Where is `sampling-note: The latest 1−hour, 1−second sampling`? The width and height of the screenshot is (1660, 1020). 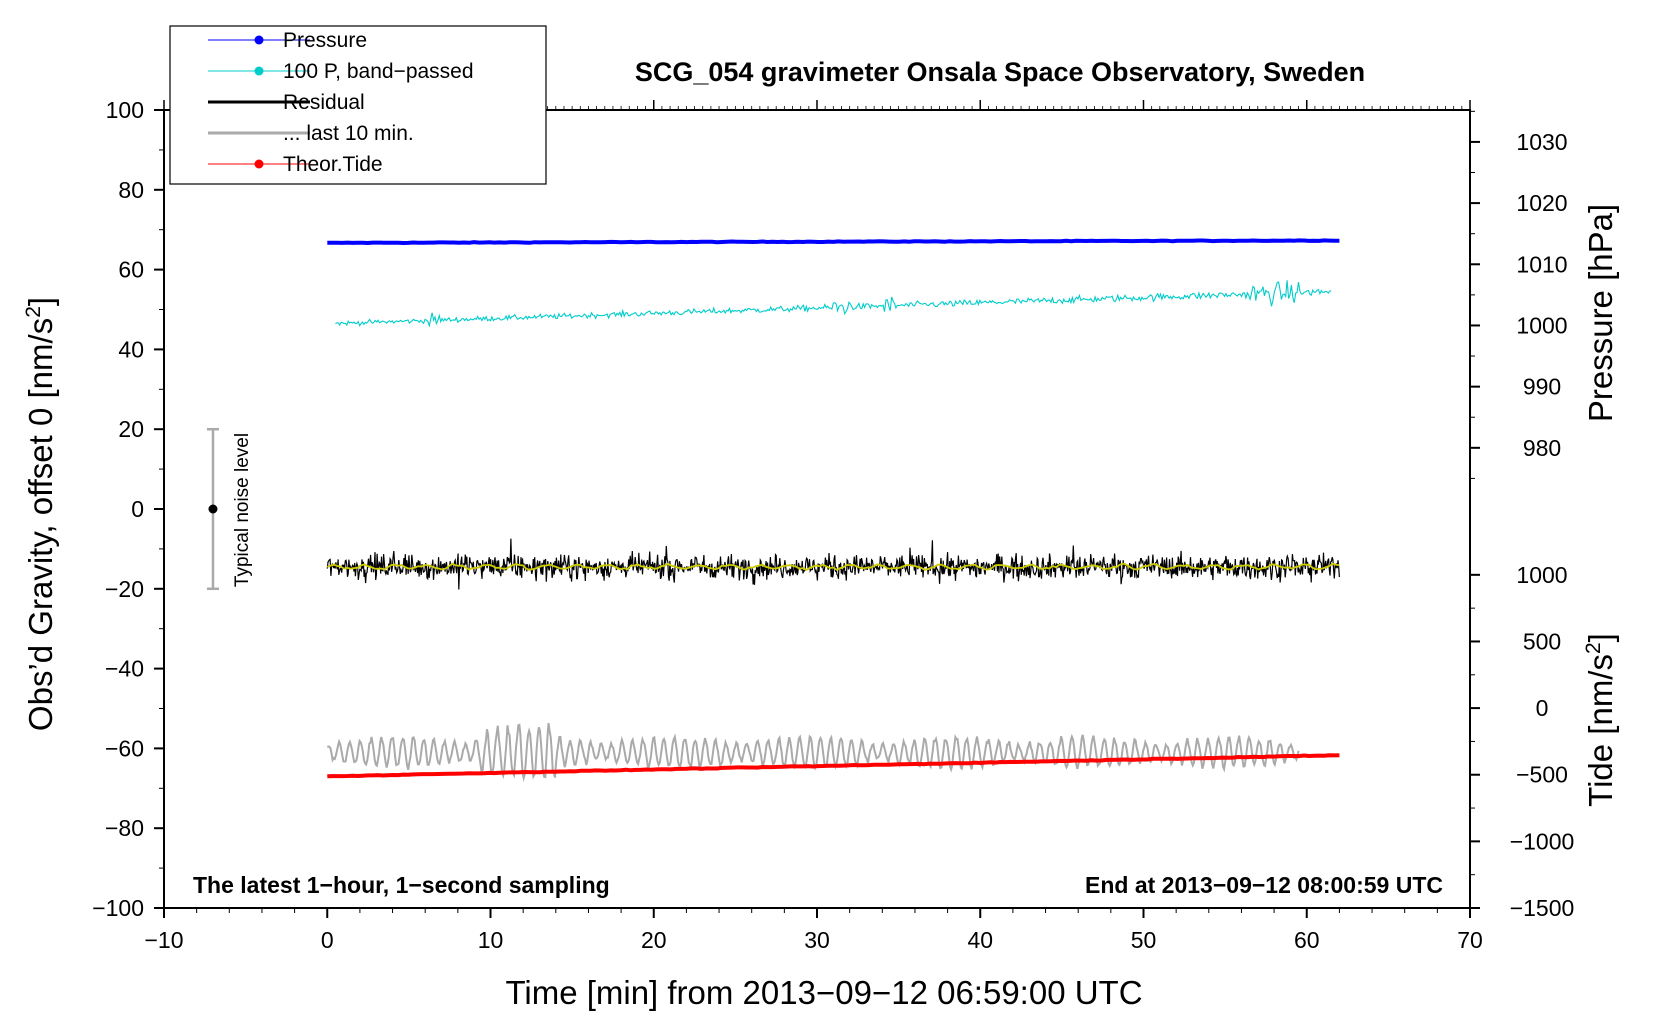
sampling-note: The latest 1−hour, 1−second sampling is located at coordinates (401, 885).